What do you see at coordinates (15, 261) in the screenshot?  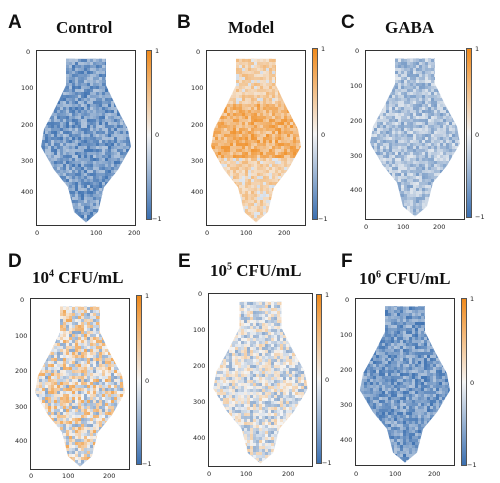 I see `panel-letter: D` at bounding box center [15, 261].